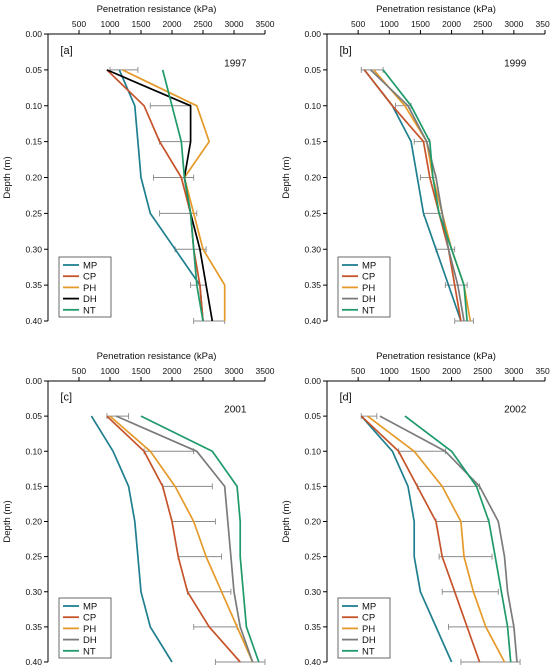 This screenshot has height=671, width=550. Describe the element at coordinates (406, 539) in the screenshot. I see `series-line-mp` at that location.